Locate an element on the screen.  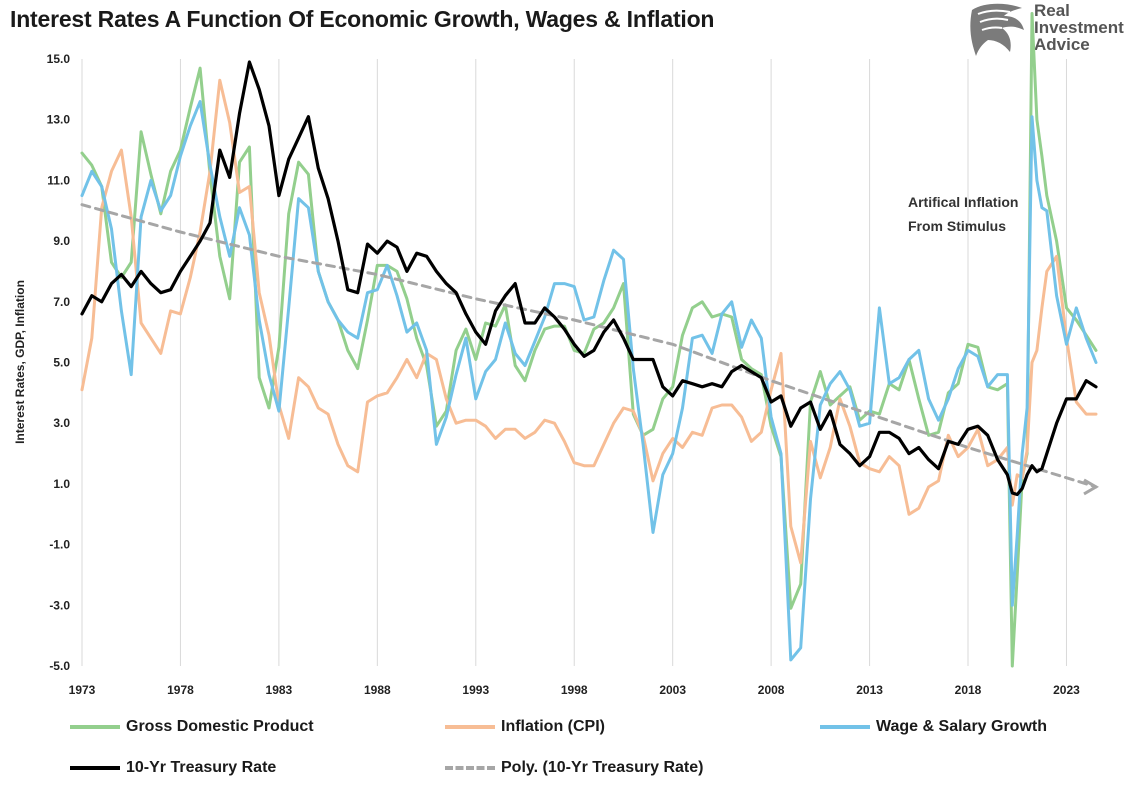
y-tick-label: 3.0 is located at coordinates (61, 423).